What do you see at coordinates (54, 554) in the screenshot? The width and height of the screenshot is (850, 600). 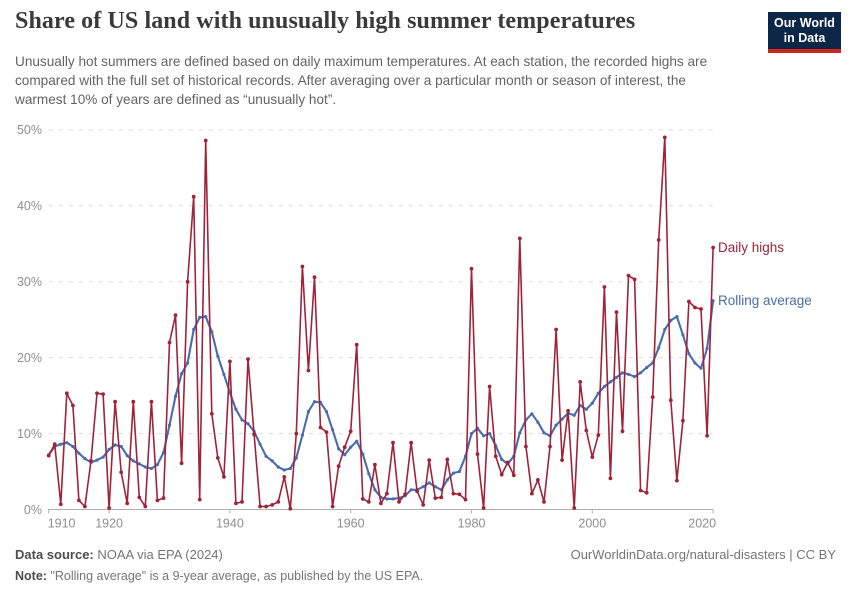 I see `data-source-label: Data source:` at bounding box center [54, 554].